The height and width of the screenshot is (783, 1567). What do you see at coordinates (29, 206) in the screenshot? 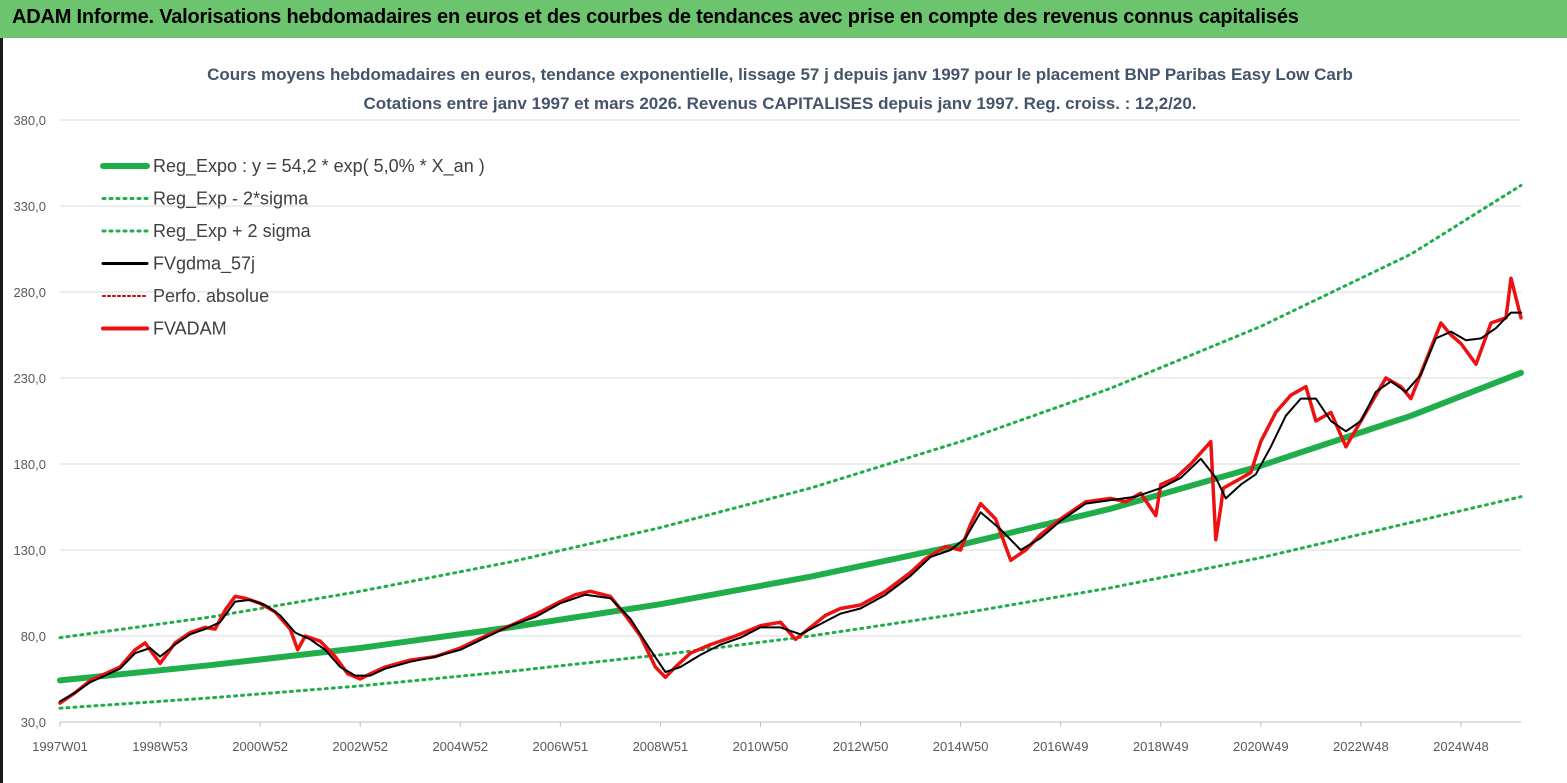
I see `y-tick-label: 330,0` at bounding box center [29, 206].